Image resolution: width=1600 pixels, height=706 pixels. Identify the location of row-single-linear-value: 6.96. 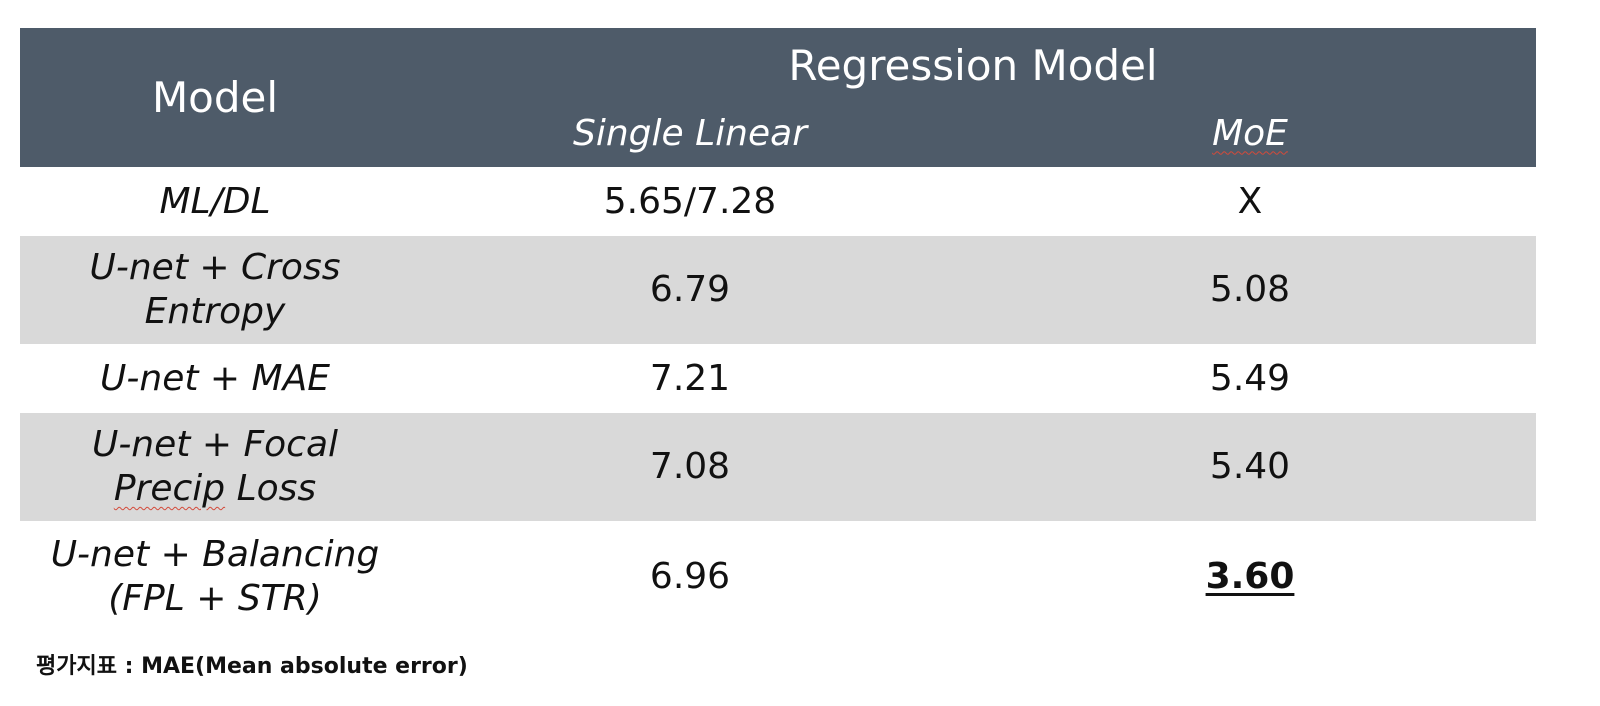
(690, 576).